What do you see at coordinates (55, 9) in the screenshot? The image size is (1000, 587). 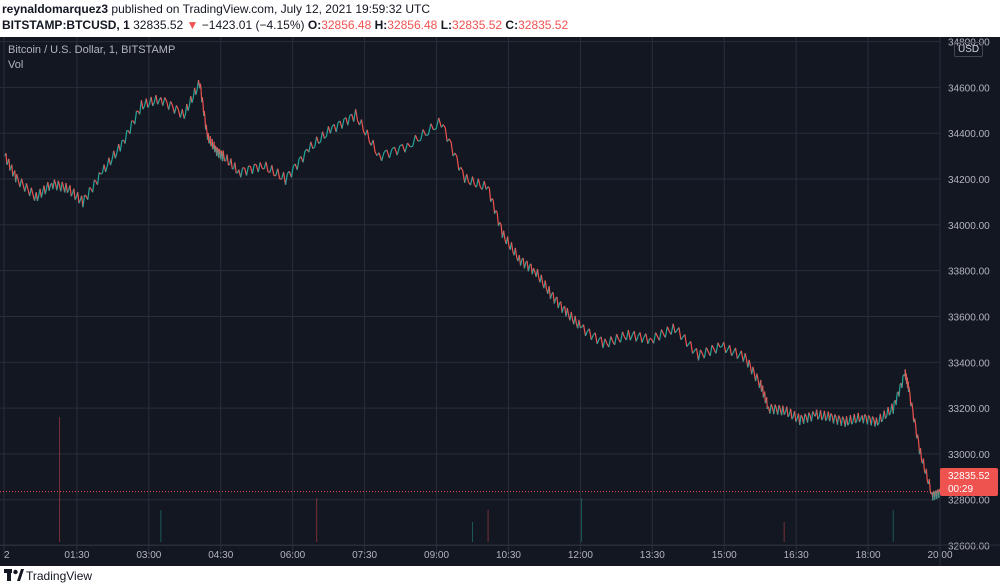 I see `author-name: reynaldomarquez3` at bounding box center [55, 9].